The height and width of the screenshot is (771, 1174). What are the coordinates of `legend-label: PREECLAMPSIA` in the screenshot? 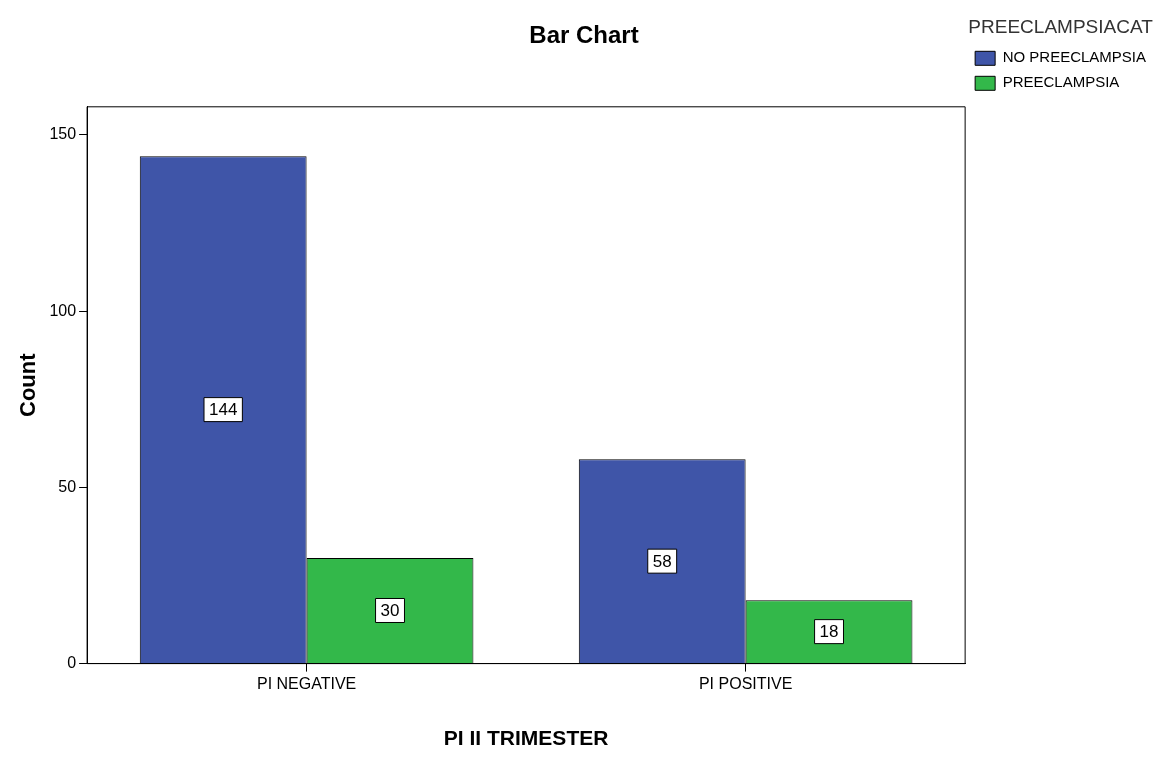 It's located at (1061, 82).